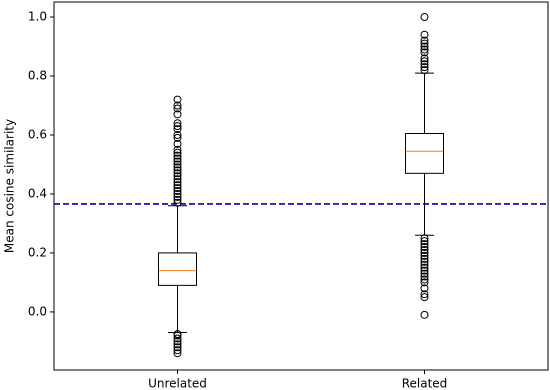 The width and height of the screenshot is (550, 390). What do you see at coordinates (10, 186) in the screenshot?
I see `y-axis-label: Mean cosine similarity` at bounding box center [10, 186].